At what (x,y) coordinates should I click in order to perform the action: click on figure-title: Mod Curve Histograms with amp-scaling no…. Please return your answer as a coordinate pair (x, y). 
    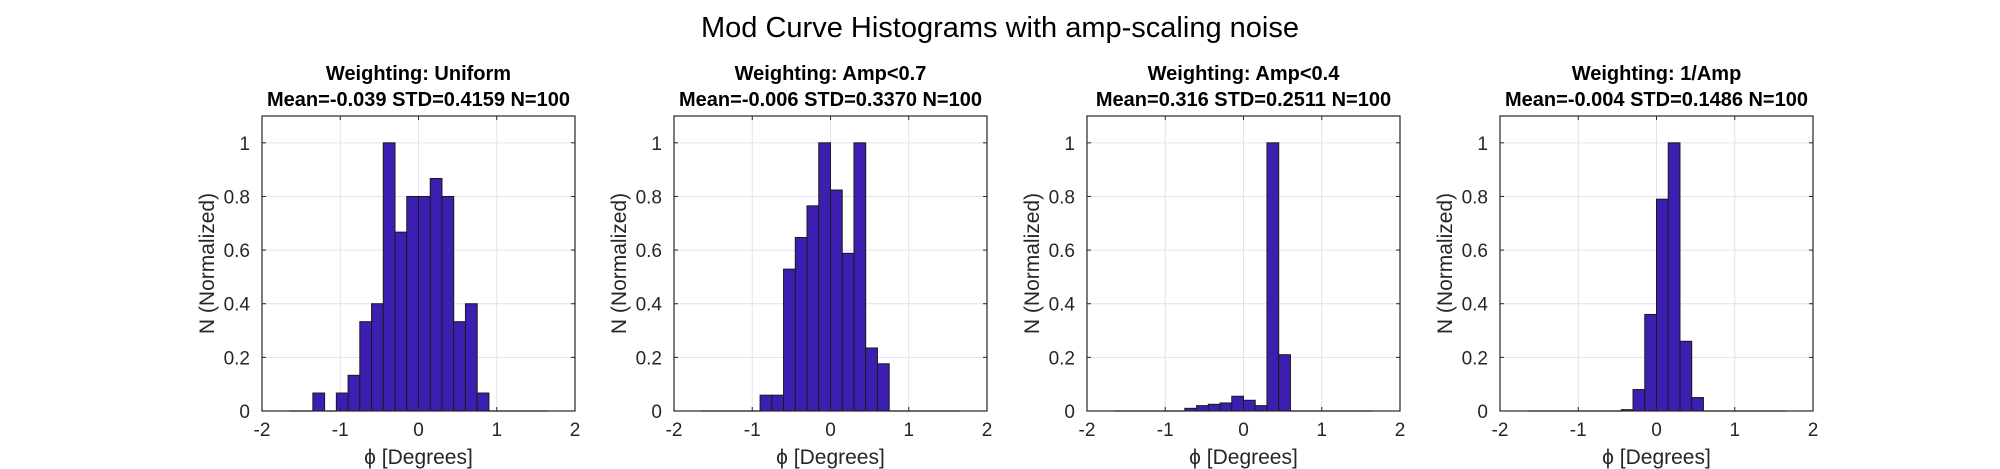
    Looking at the image, I should click on (1000, 28).